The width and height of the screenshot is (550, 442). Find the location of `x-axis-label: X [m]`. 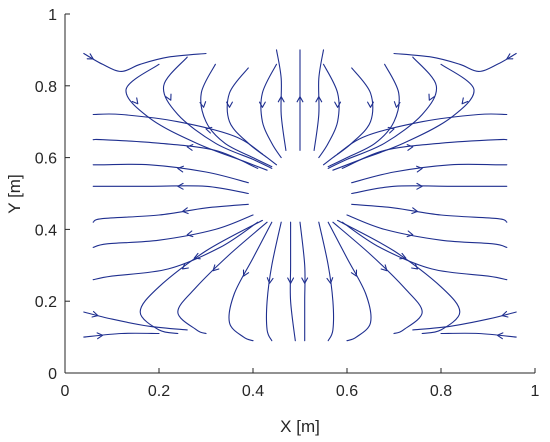

x-axis-label: X [m] is located at coordinates (300, 426).